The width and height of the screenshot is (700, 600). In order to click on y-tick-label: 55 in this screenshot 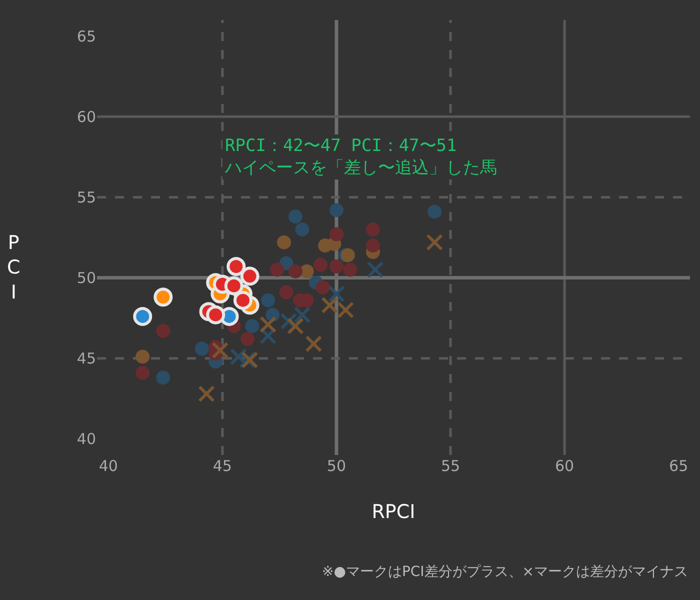, I will do `click(86, 197)`.